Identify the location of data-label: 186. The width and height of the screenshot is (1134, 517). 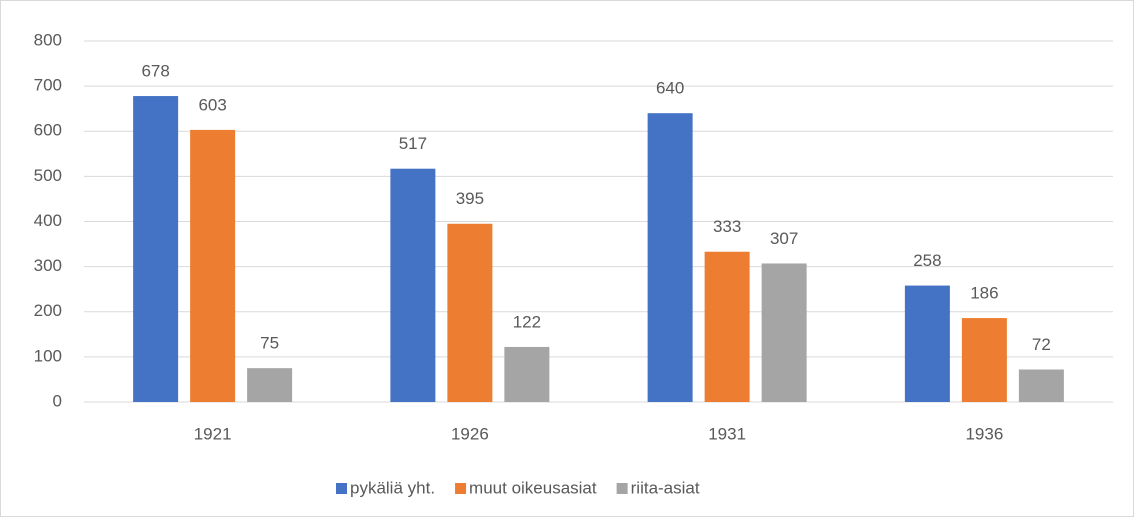
(984, 293).